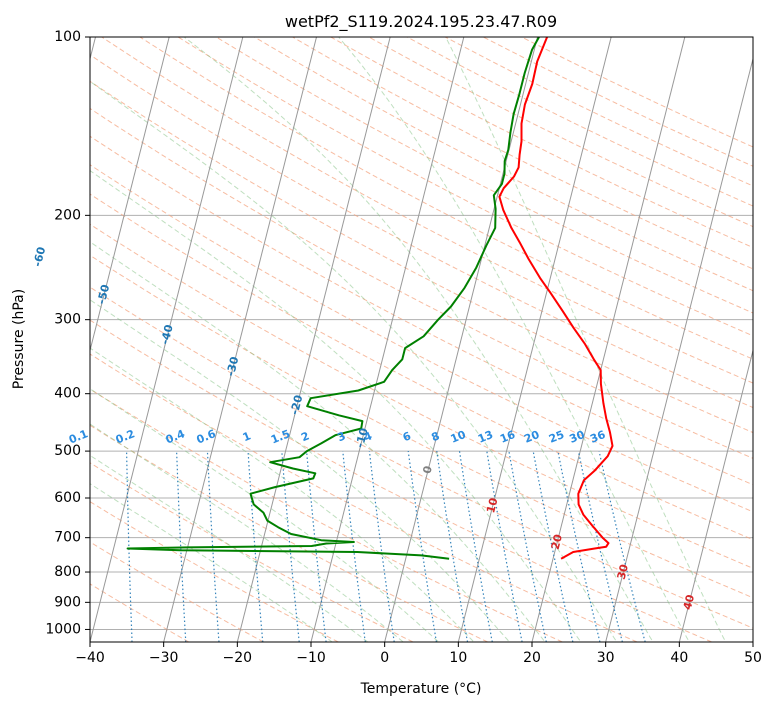 Image resolution: width=775 pixels, height=708 pixels. Describe the element at coordinates (90, 658) in the screenshot. I see `x-tick-label: −40` at that location.